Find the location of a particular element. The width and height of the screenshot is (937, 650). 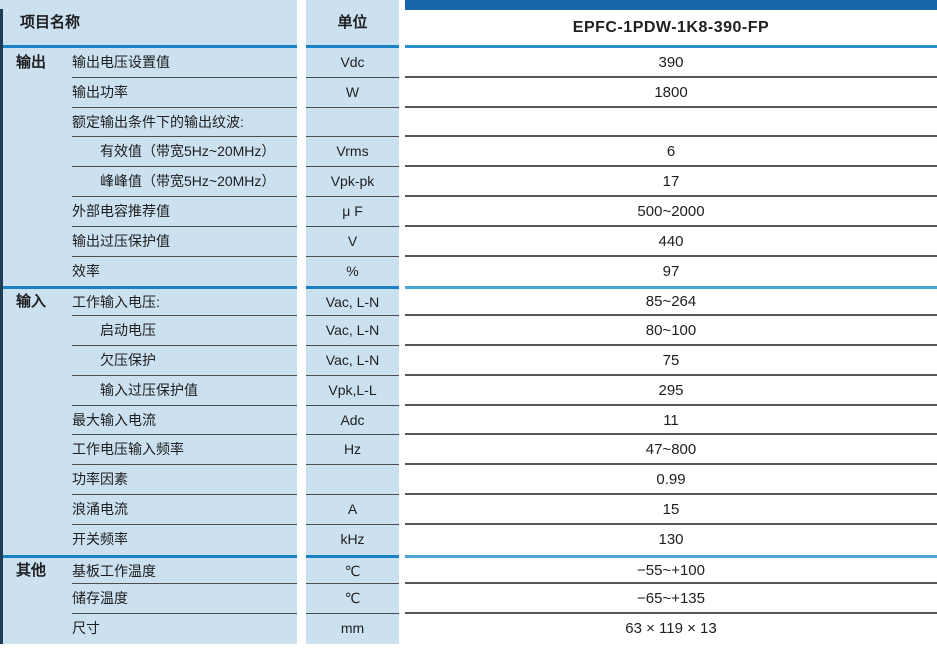

spec-row-label: 工作电压输入频率 is located at coordinates (148, 450).